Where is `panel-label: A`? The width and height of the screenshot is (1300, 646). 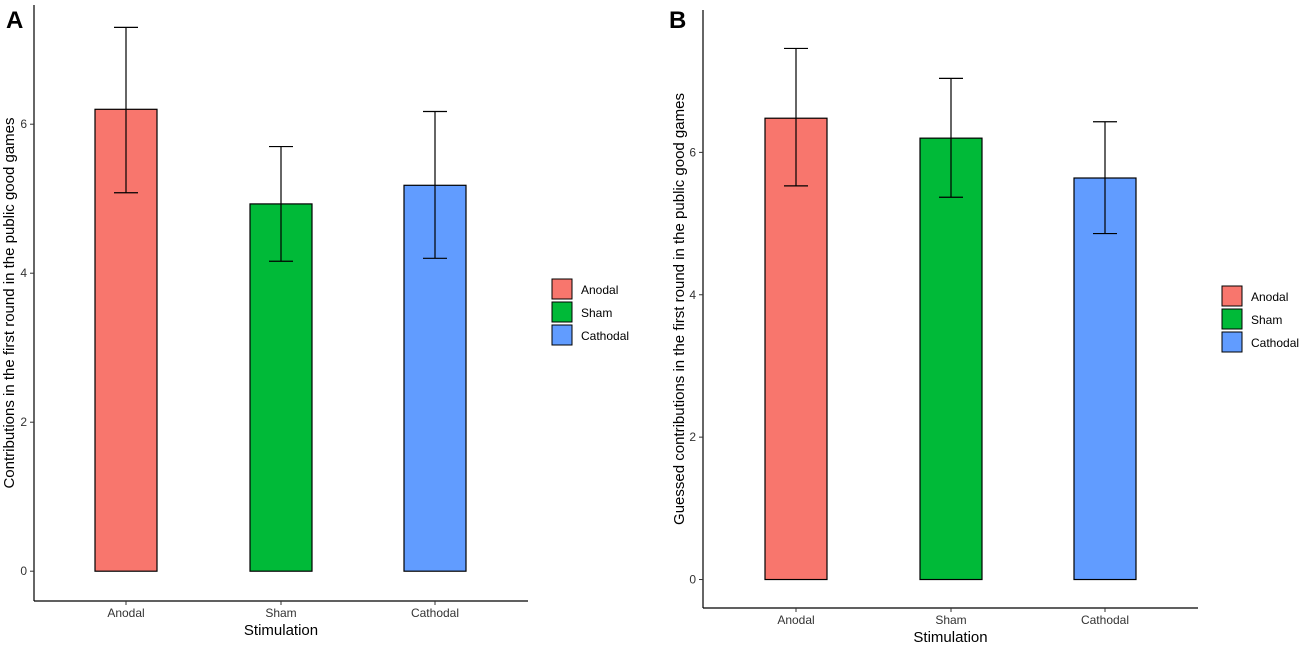 panel-label: A is located at coordinates (14, 20).